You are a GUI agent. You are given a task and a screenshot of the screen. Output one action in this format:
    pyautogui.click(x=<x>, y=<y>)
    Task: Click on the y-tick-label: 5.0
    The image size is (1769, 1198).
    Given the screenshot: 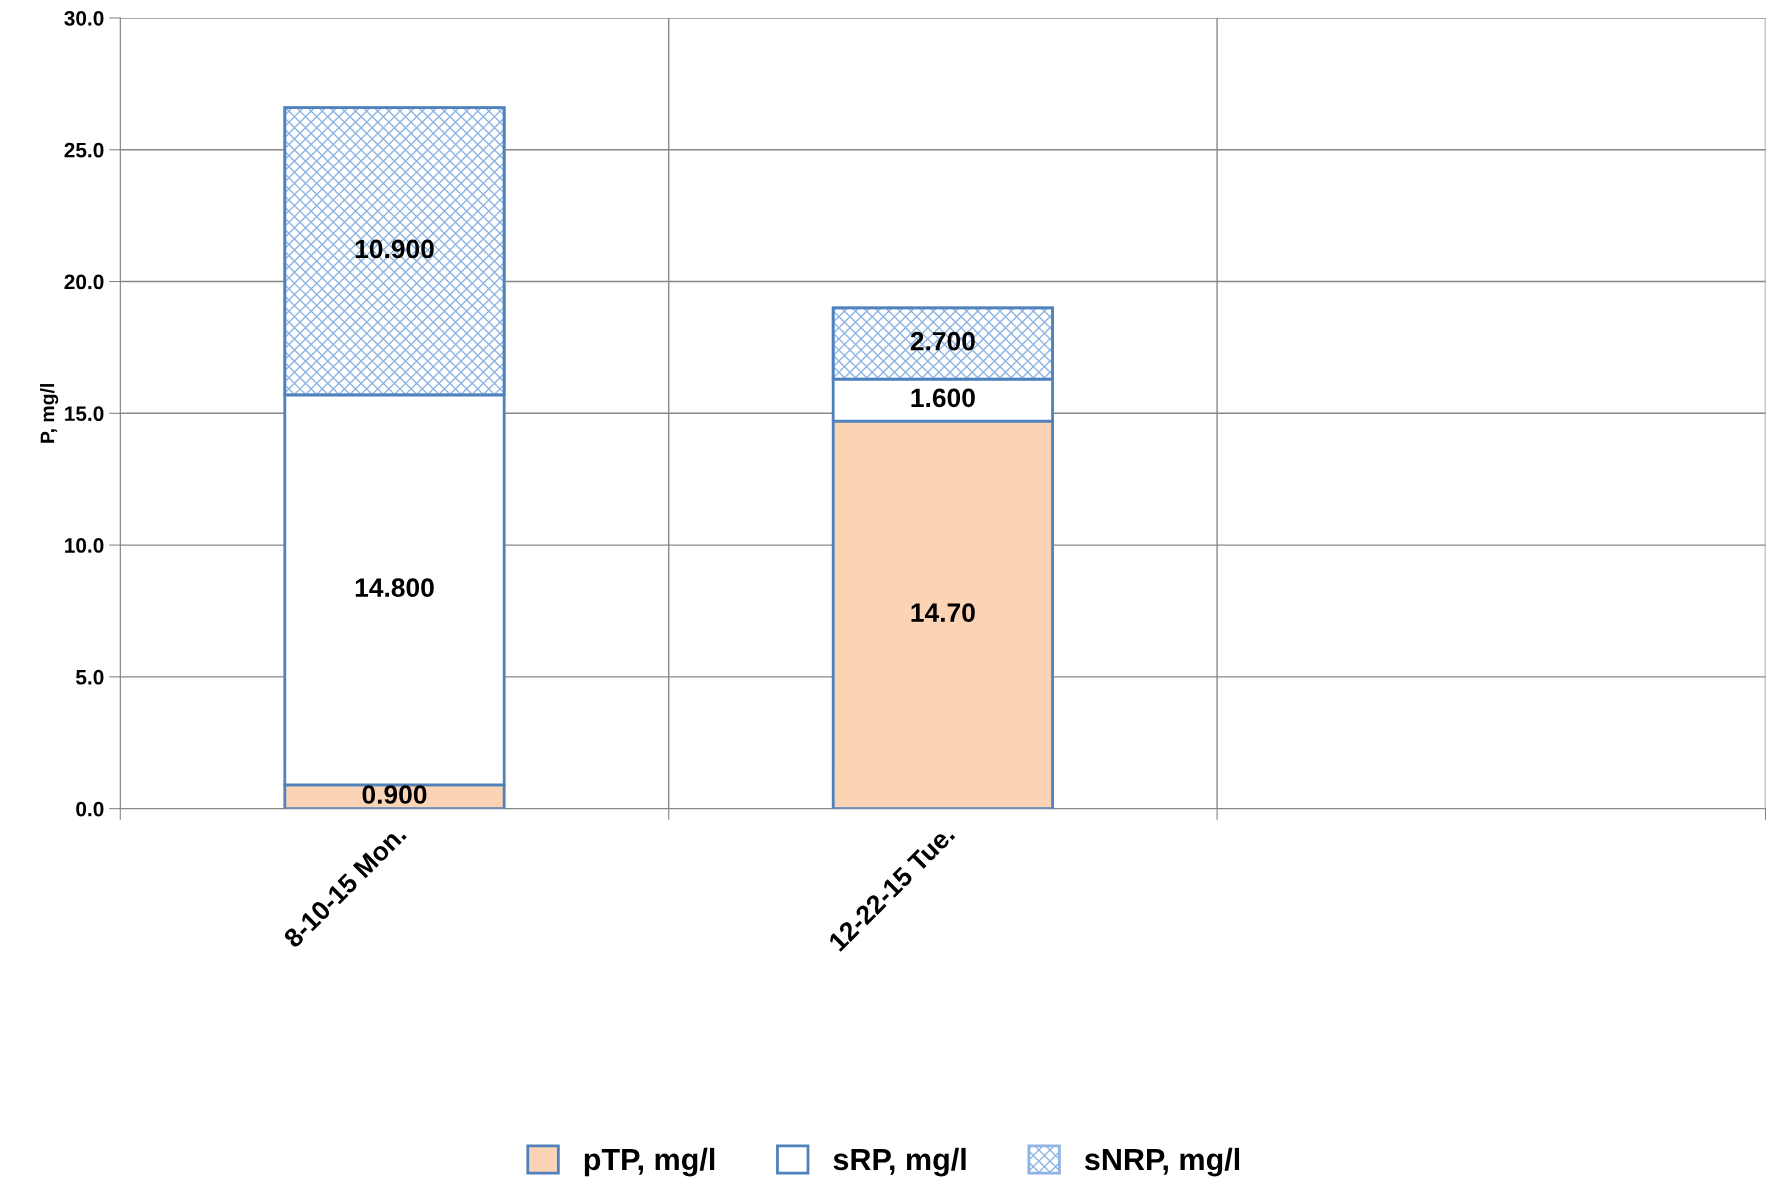 What is the action you would take?
    pyautogui.click(x=90, y=677)
    